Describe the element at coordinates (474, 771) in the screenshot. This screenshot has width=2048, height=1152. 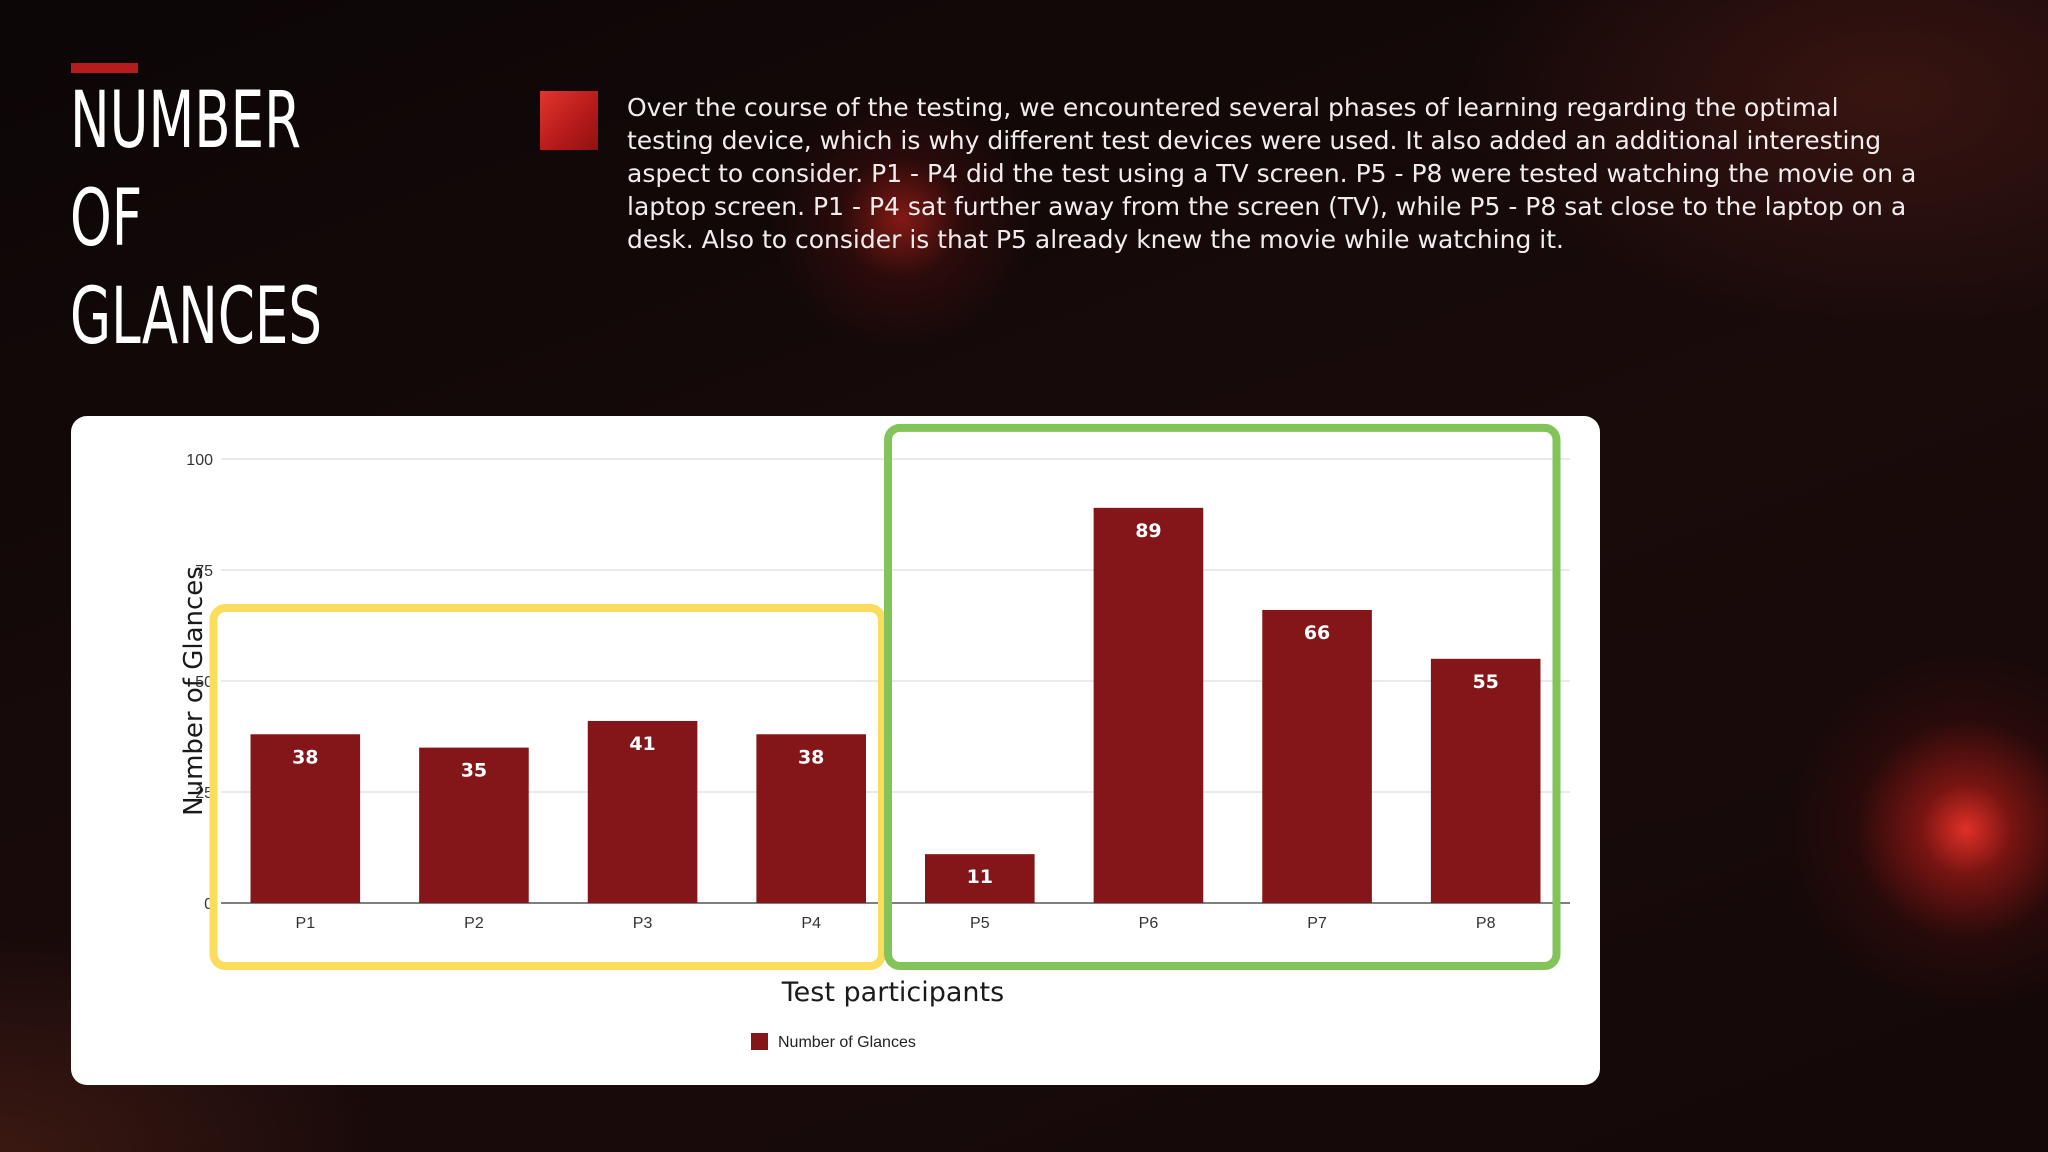
I see `data-label: 35` at that location.